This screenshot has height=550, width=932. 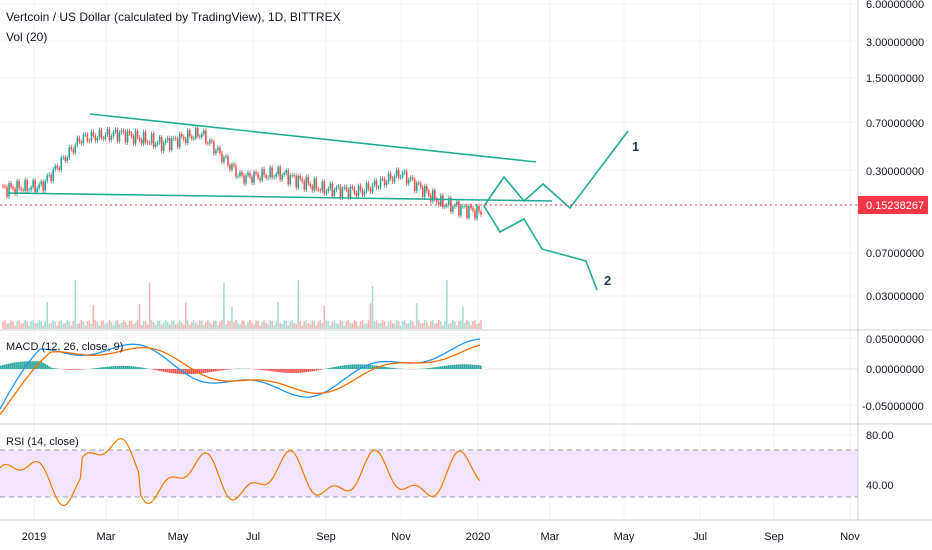 What do you see at coordinates (607, 280) in the screenshot?
I see `wave-label-2: 2` at bounding box center [607, 280].